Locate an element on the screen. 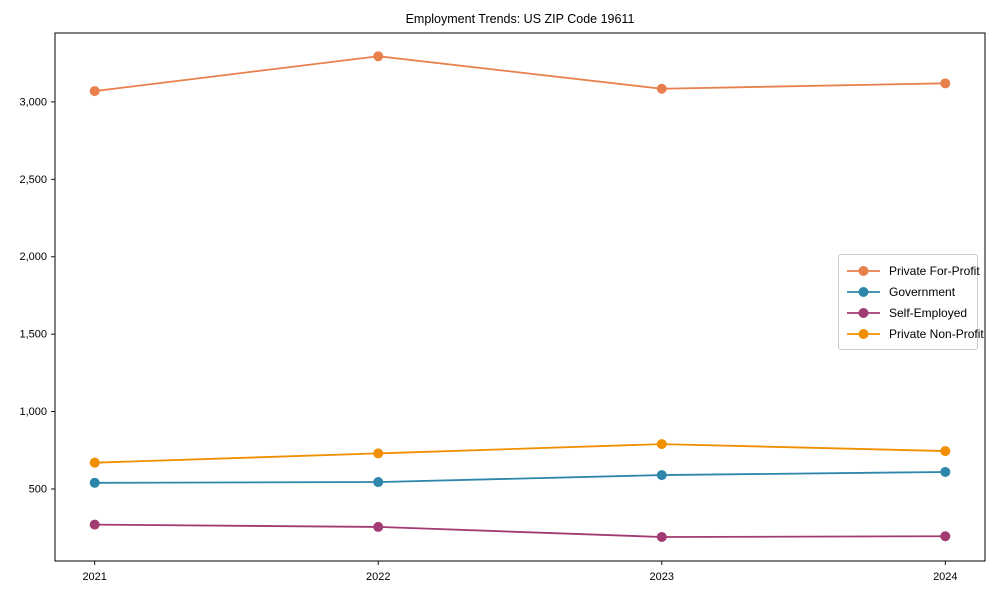 Image resolution: width=1000 pixels, height=600 pixels. legend-item: Self-Employed is located at coordinates (908, 312).